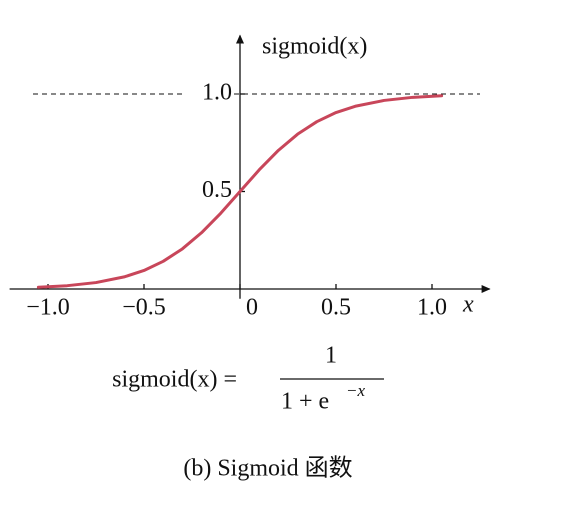 This screenshot has height=514, width=581. Describe the element at coordinates (217, 190) in the screenshot. I see `y-tick-label: 0.5` at that location.